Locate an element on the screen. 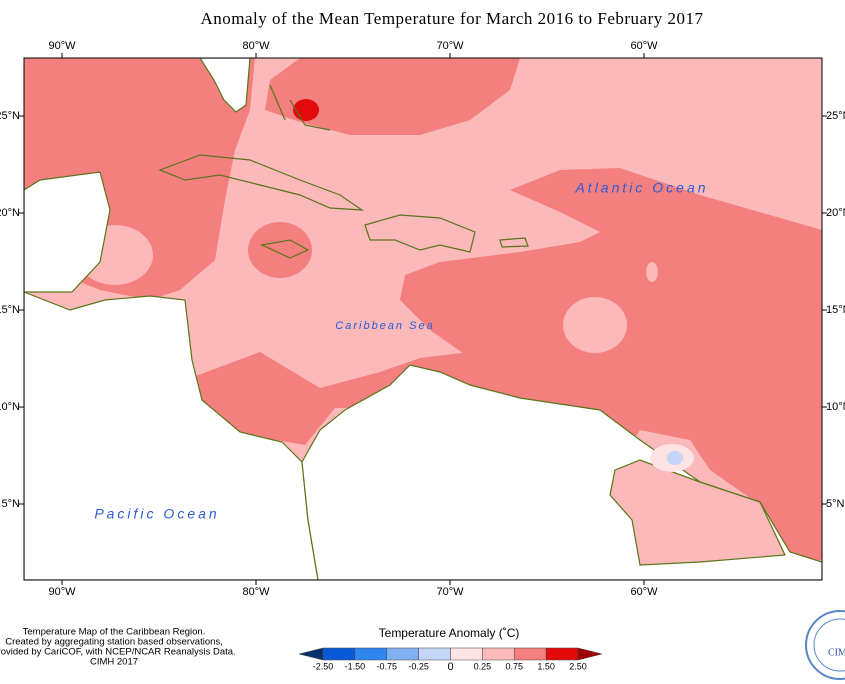 The width and height of the screenshot is (845, 684). jamaica is located at coordinates (285, 249).